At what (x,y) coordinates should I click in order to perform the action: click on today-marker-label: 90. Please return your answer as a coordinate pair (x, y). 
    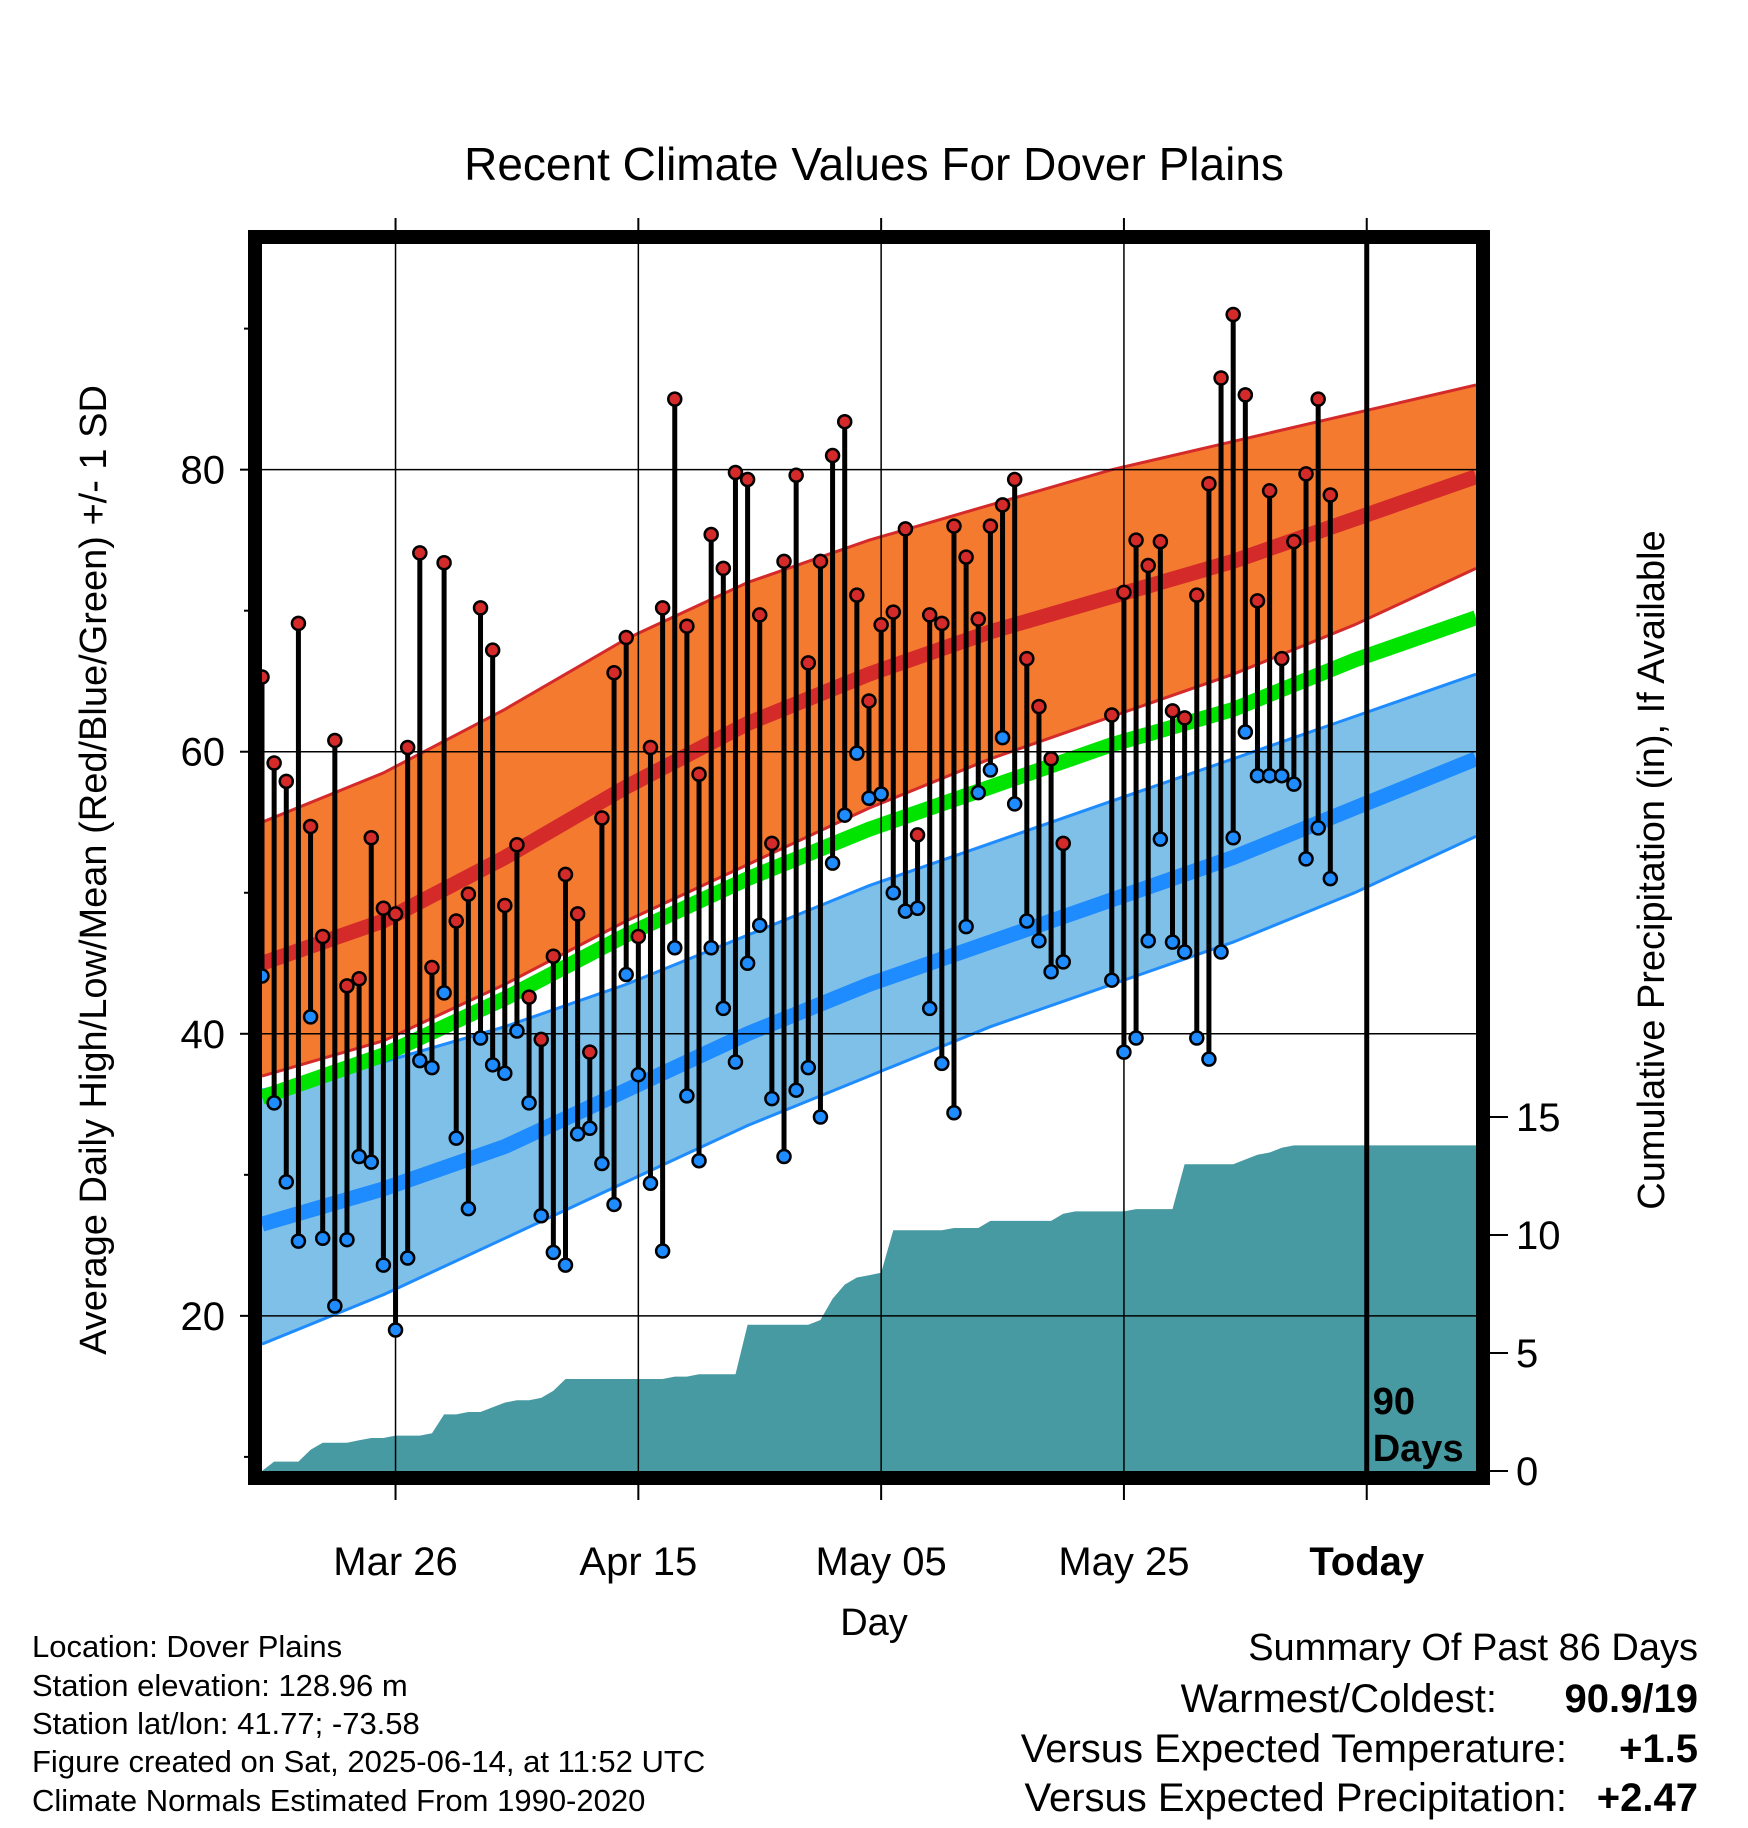
    Looking at the image, I should click on (1394, 1402).